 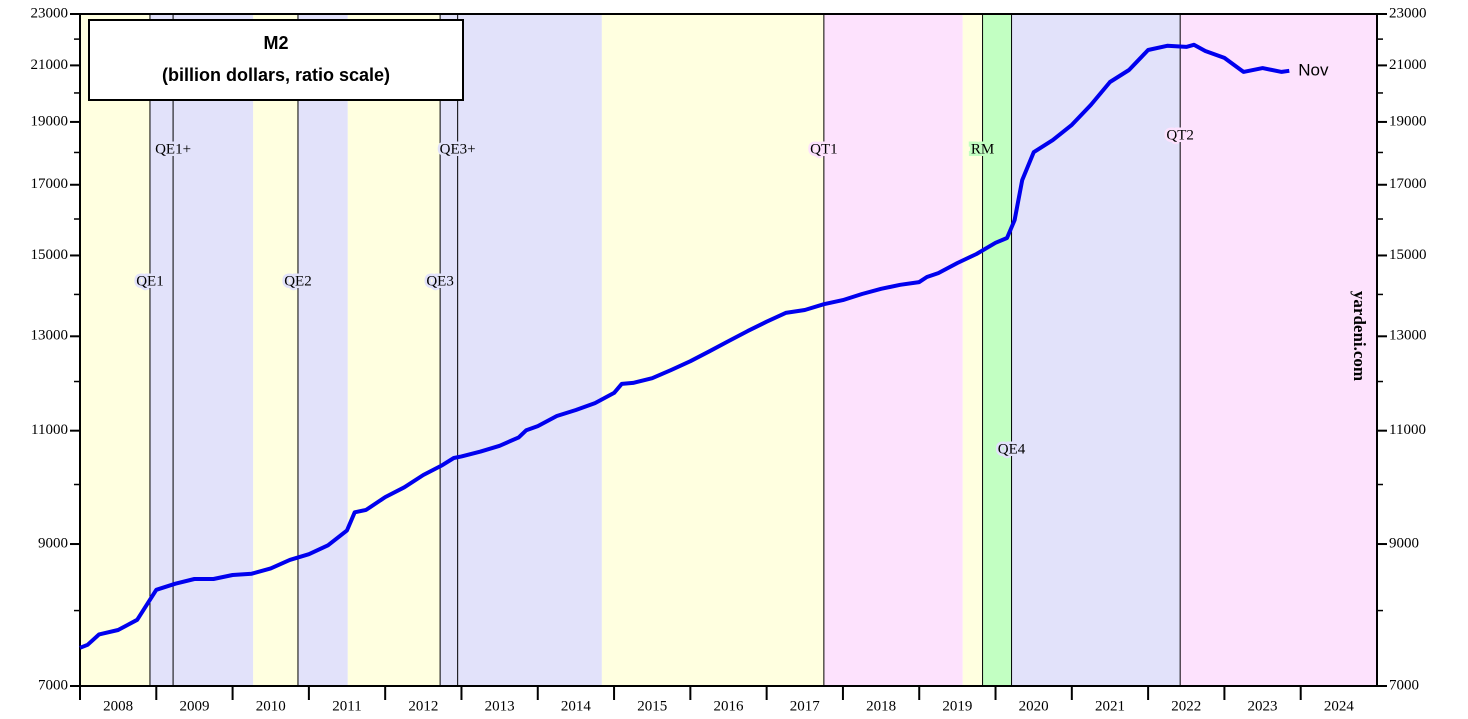 I want to click on y-tick-label: 7000, so click(x=53, y=685).